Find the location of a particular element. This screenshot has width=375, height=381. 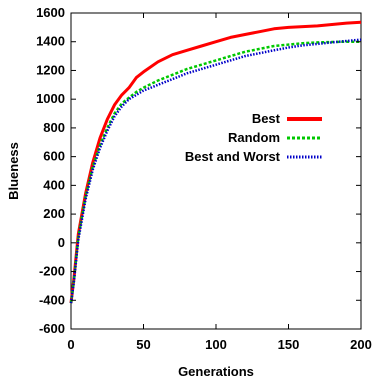

x-axis-title: Generations is located at coordinates (216, 371).